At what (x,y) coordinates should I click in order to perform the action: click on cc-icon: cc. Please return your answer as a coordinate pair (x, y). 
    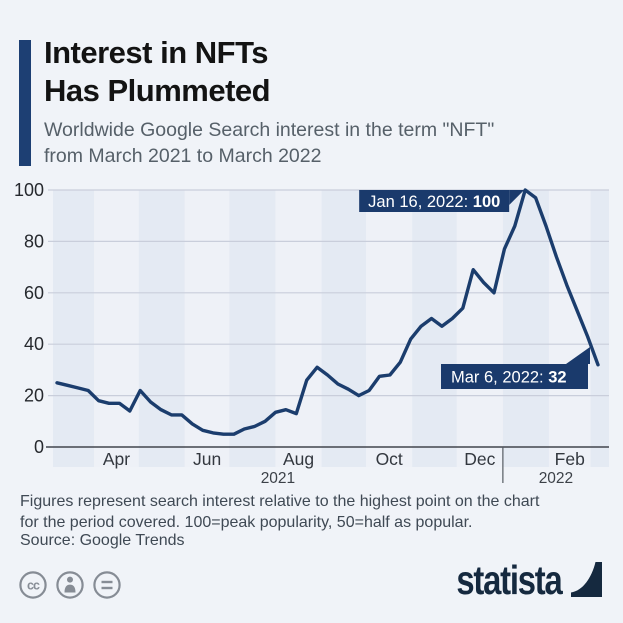
    Looking at the image, I should click on (33, 585).